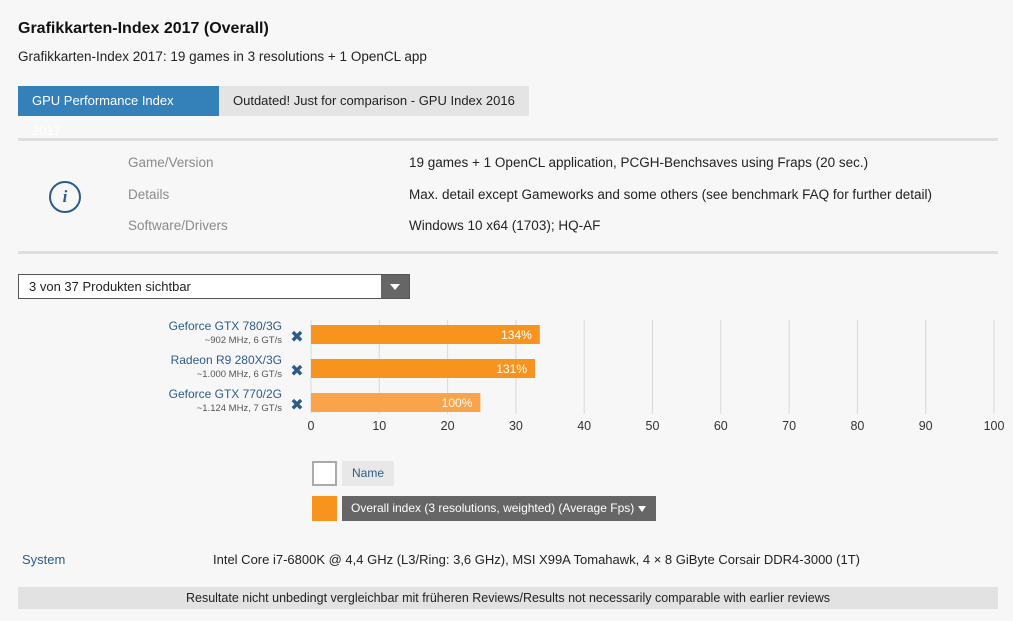  I want to click on category-label: Geforce GTX 780/3G, so click(225, 326).